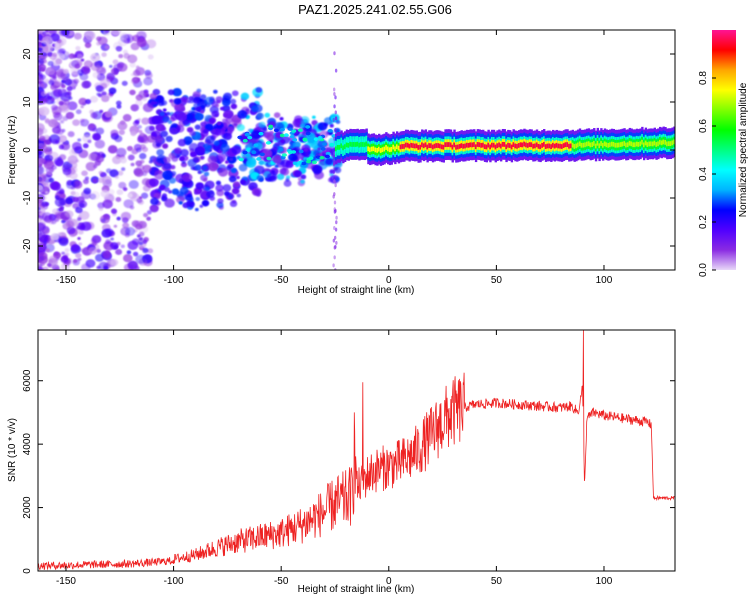  Describe the element at coordinates (12, 150) in the screenshot. I see `spectrogram-y-axis-label: Frequency (Hz)` at that location.